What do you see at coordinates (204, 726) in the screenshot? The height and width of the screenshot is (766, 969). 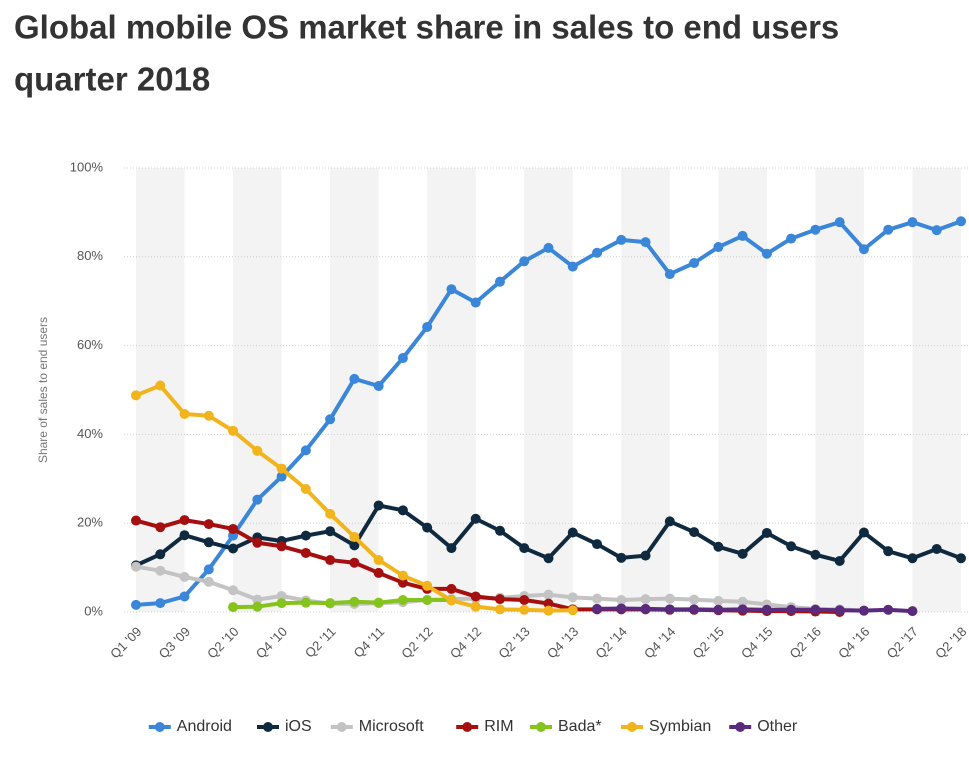 I see `legend-label: Android` at bounding box center [204, 726].